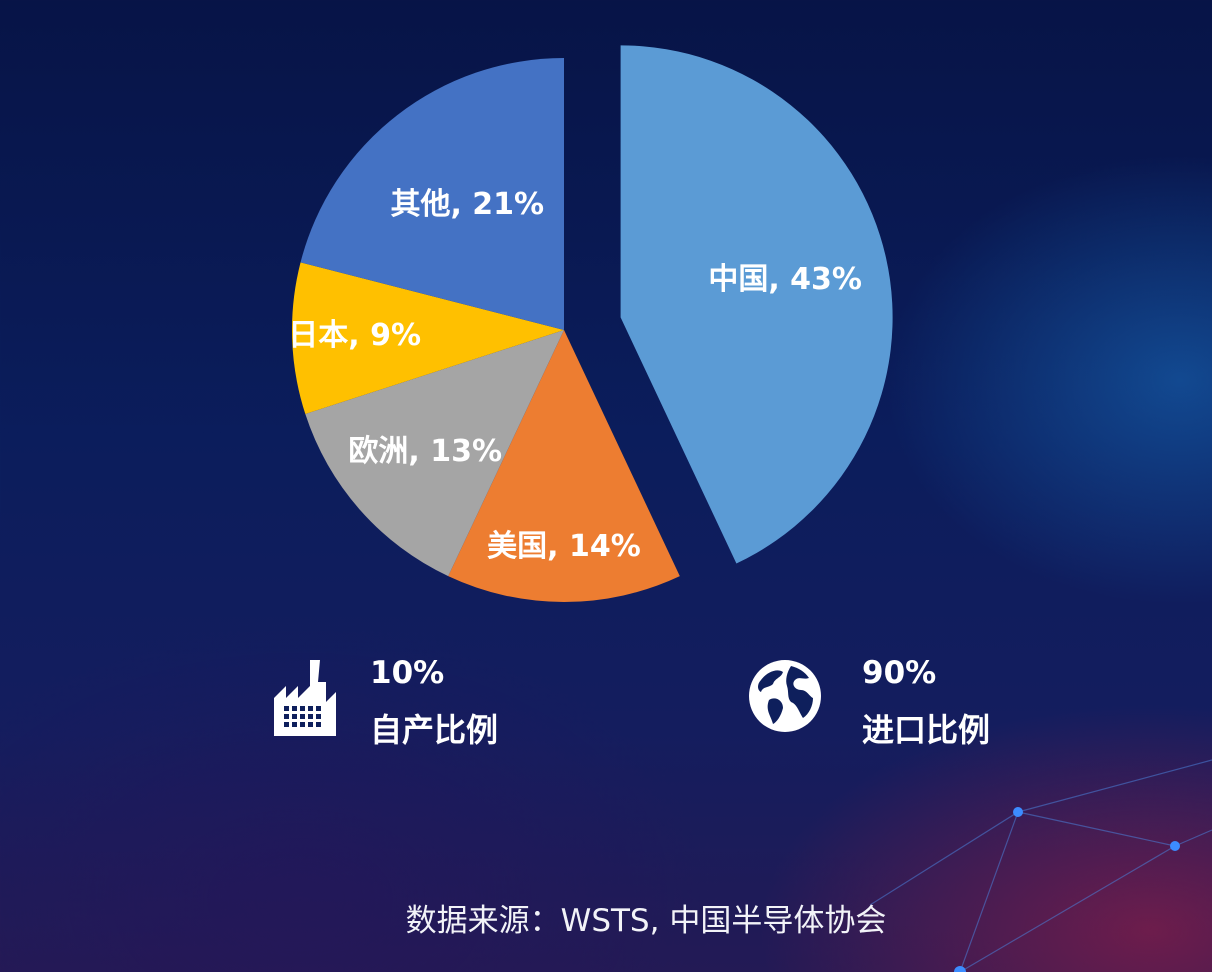 The height and width of the screenshot is (972, 1212). Describe the element at coordinates (425, 451) in the screenshot. I see `pie-label-3: 欧洲, 13%` at that location.